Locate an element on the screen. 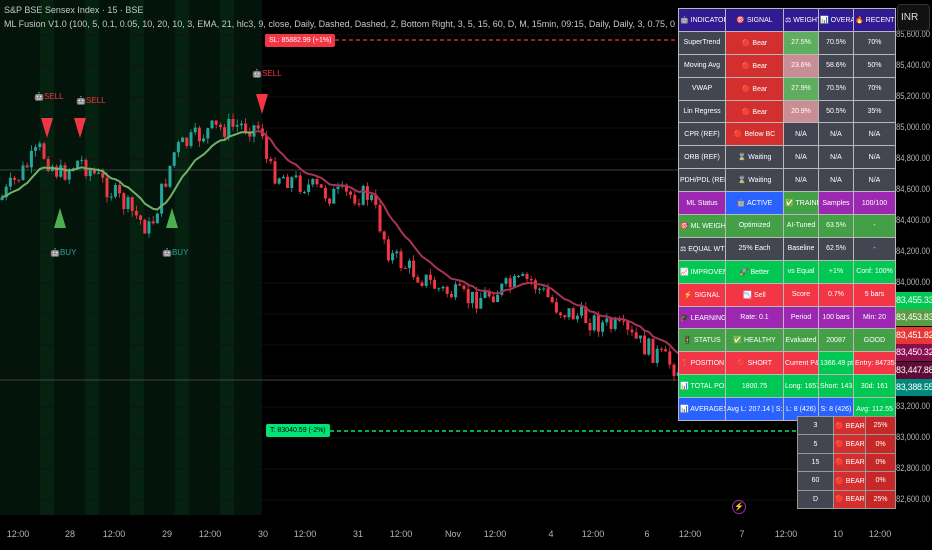  table-row: CPR (REF) 🔴 Below BC N/A N/A N/A is located at coordinates (787, 134).